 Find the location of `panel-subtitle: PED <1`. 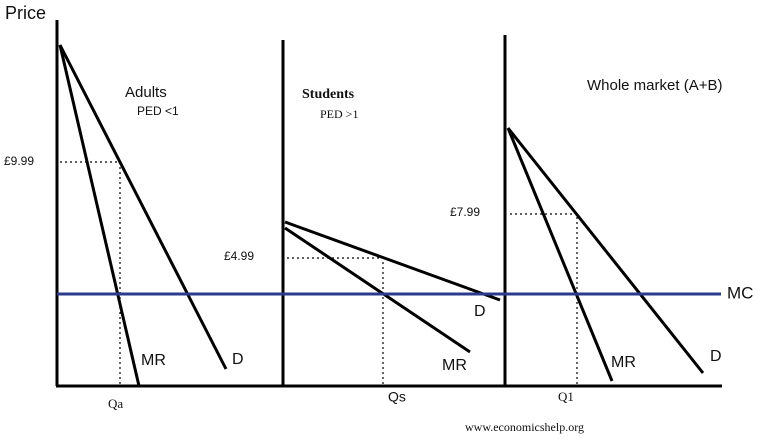

panel-subtitle: PED <1 is located at coordinates (158, 111).